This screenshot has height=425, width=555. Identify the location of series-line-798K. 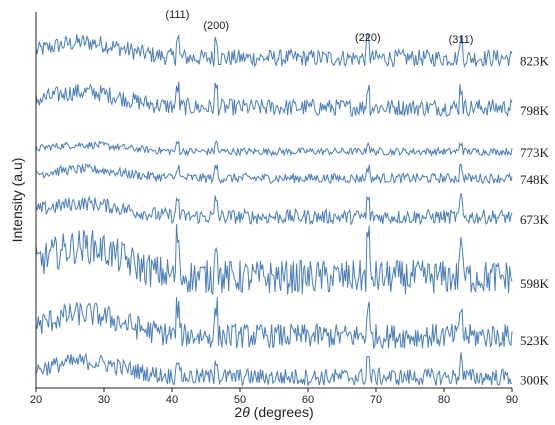
(274, 99).